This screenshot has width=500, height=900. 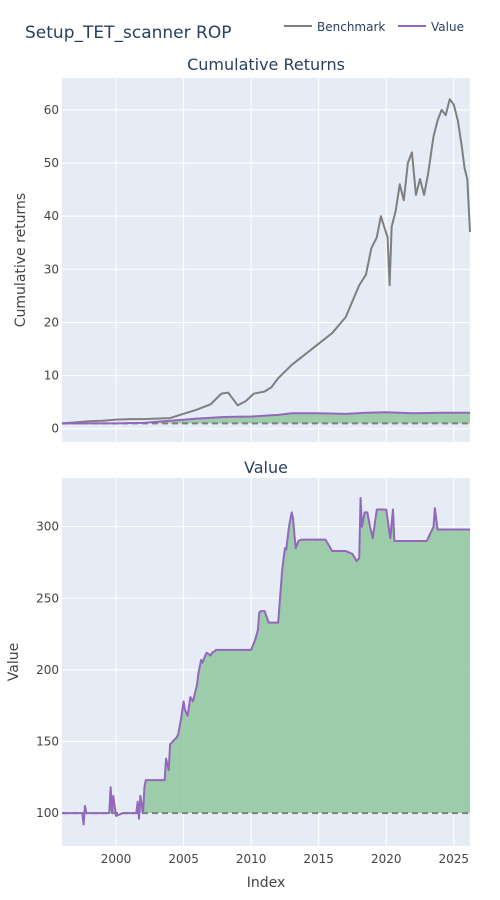 I want to click on x-tick-label: 2005, so click(x=183, y=859).